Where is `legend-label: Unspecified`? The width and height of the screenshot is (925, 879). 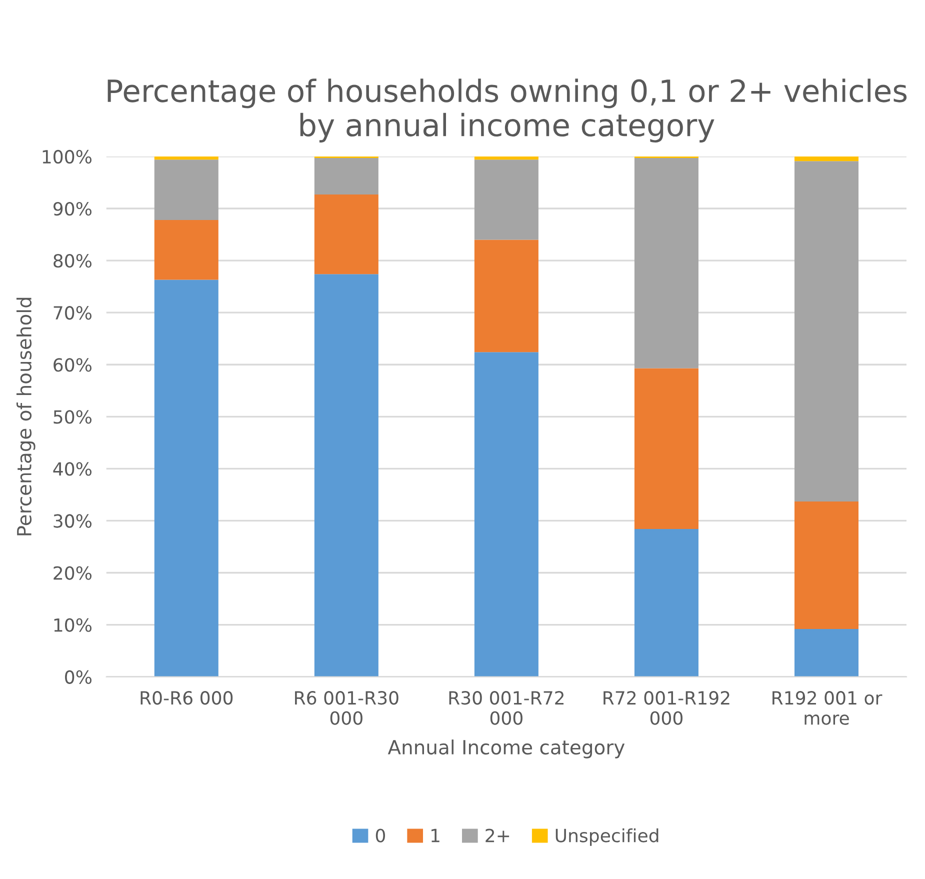 legend-label: Unspecified is located at coordinates (607, 837).